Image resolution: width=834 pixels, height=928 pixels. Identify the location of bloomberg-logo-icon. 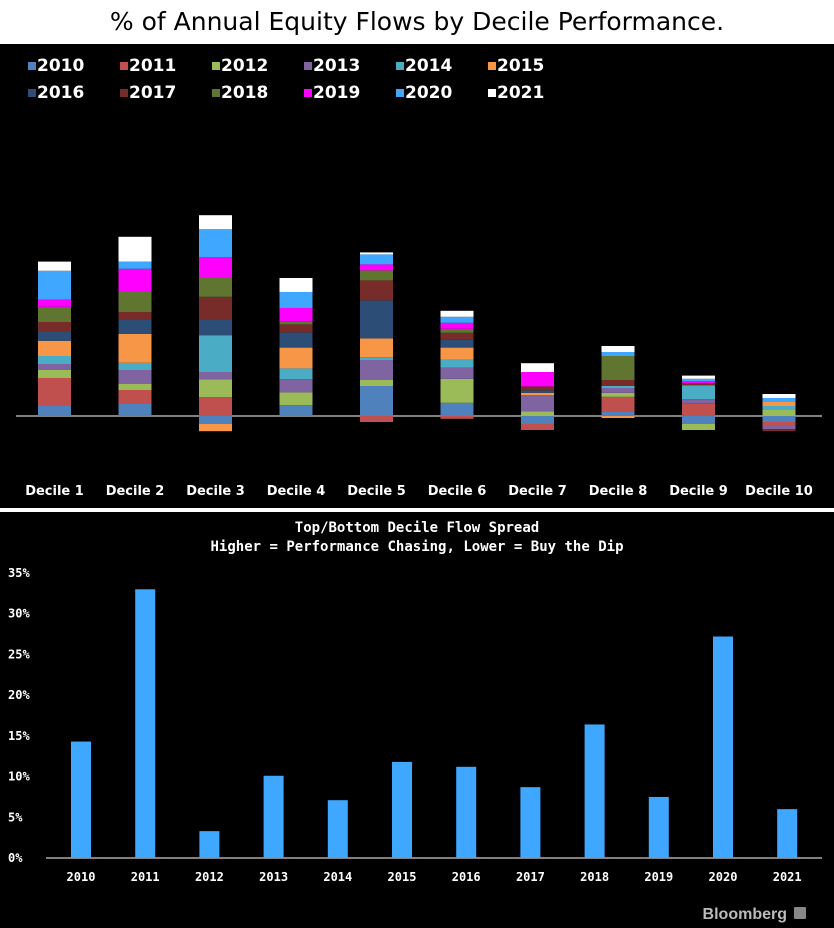
(800, 913).